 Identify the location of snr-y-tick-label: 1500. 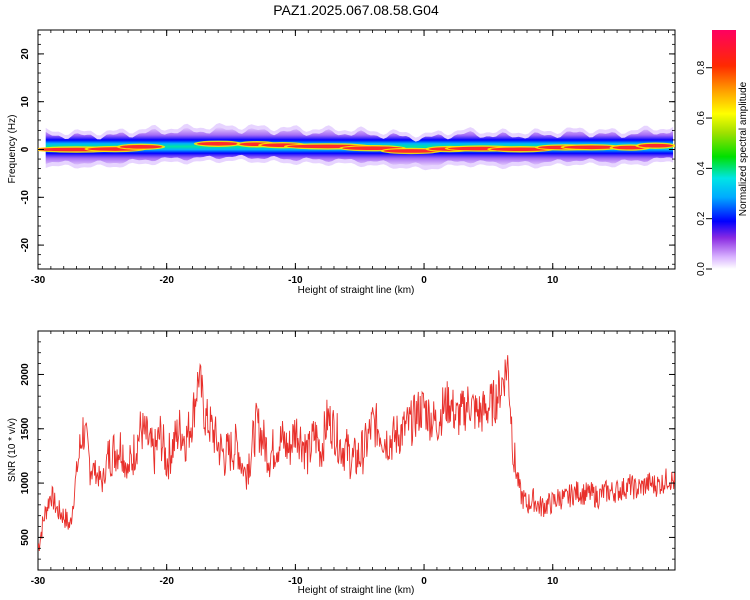
(25, 428).